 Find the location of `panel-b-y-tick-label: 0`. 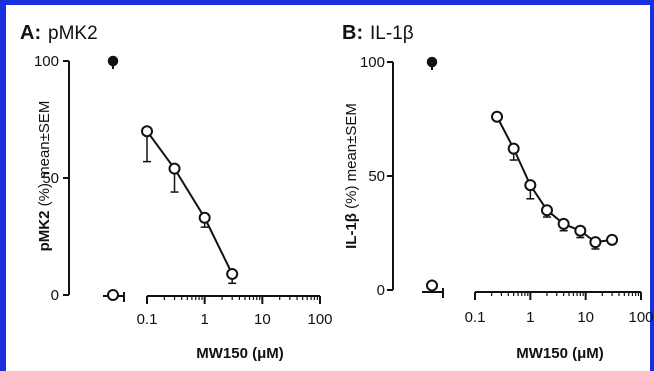

panel-b-y-tick-label: 0 is located at coordinates (381, 290).